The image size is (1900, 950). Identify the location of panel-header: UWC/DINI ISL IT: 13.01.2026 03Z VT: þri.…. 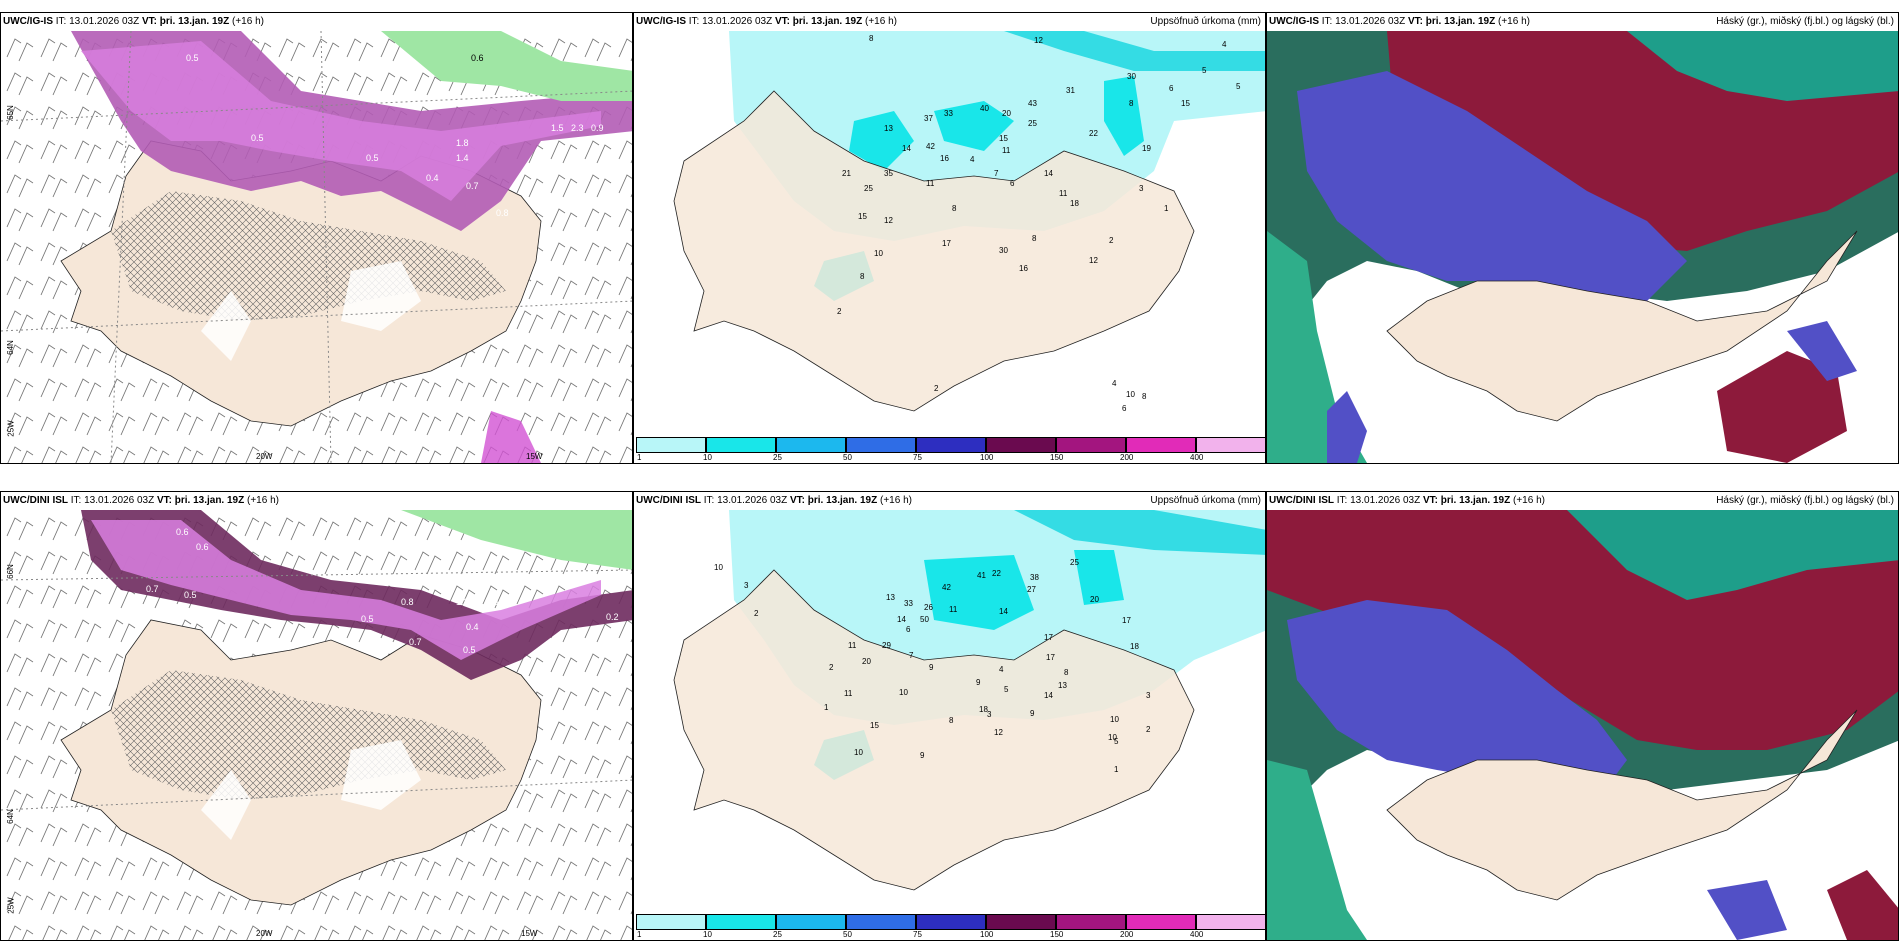
(1581, 502).